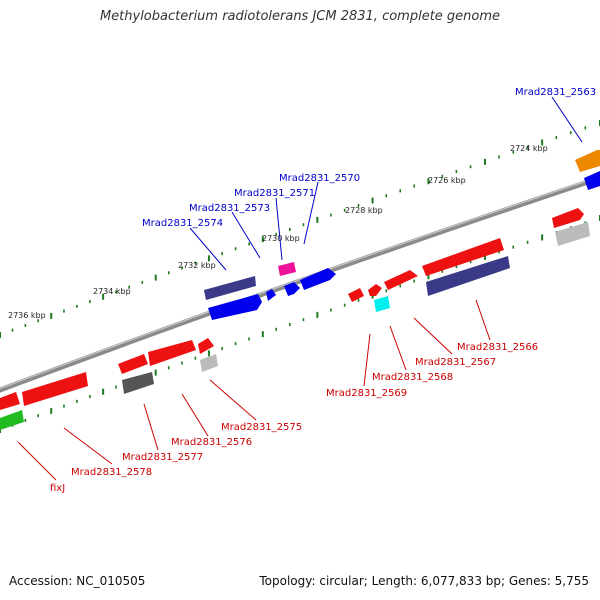 The height and width of the screenshot is (600, 600). What do you see at coordinates (12, 420) in the screenshot?
I see `gene-fixj` at bounding box center [12, 420].